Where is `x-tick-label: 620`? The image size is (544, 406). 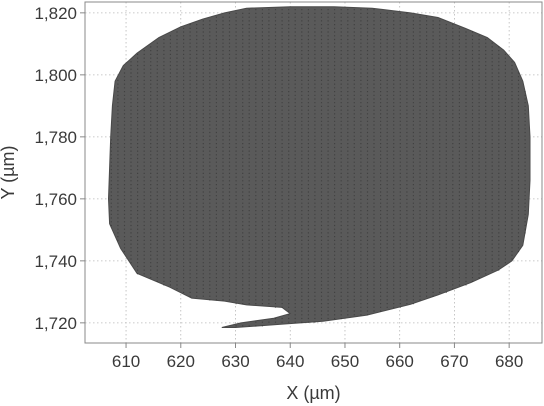
x-tick-label: 620 is located at coordinates (181, 361).